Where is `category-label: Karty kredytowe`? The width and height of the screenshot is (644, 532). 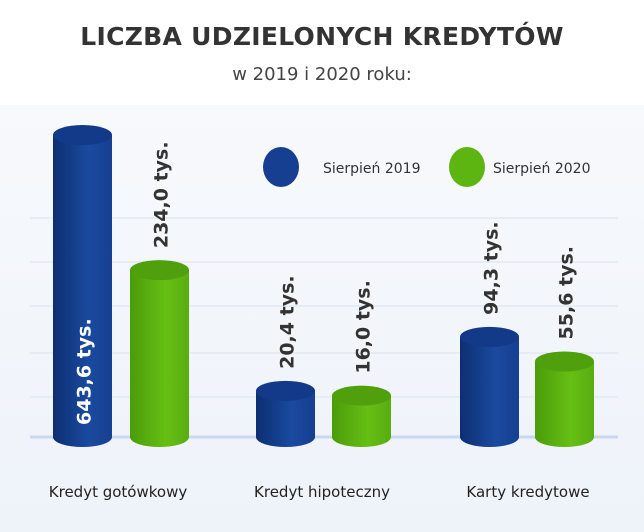 category-label: Karty kredytowe is located at coordinates (527, 492).